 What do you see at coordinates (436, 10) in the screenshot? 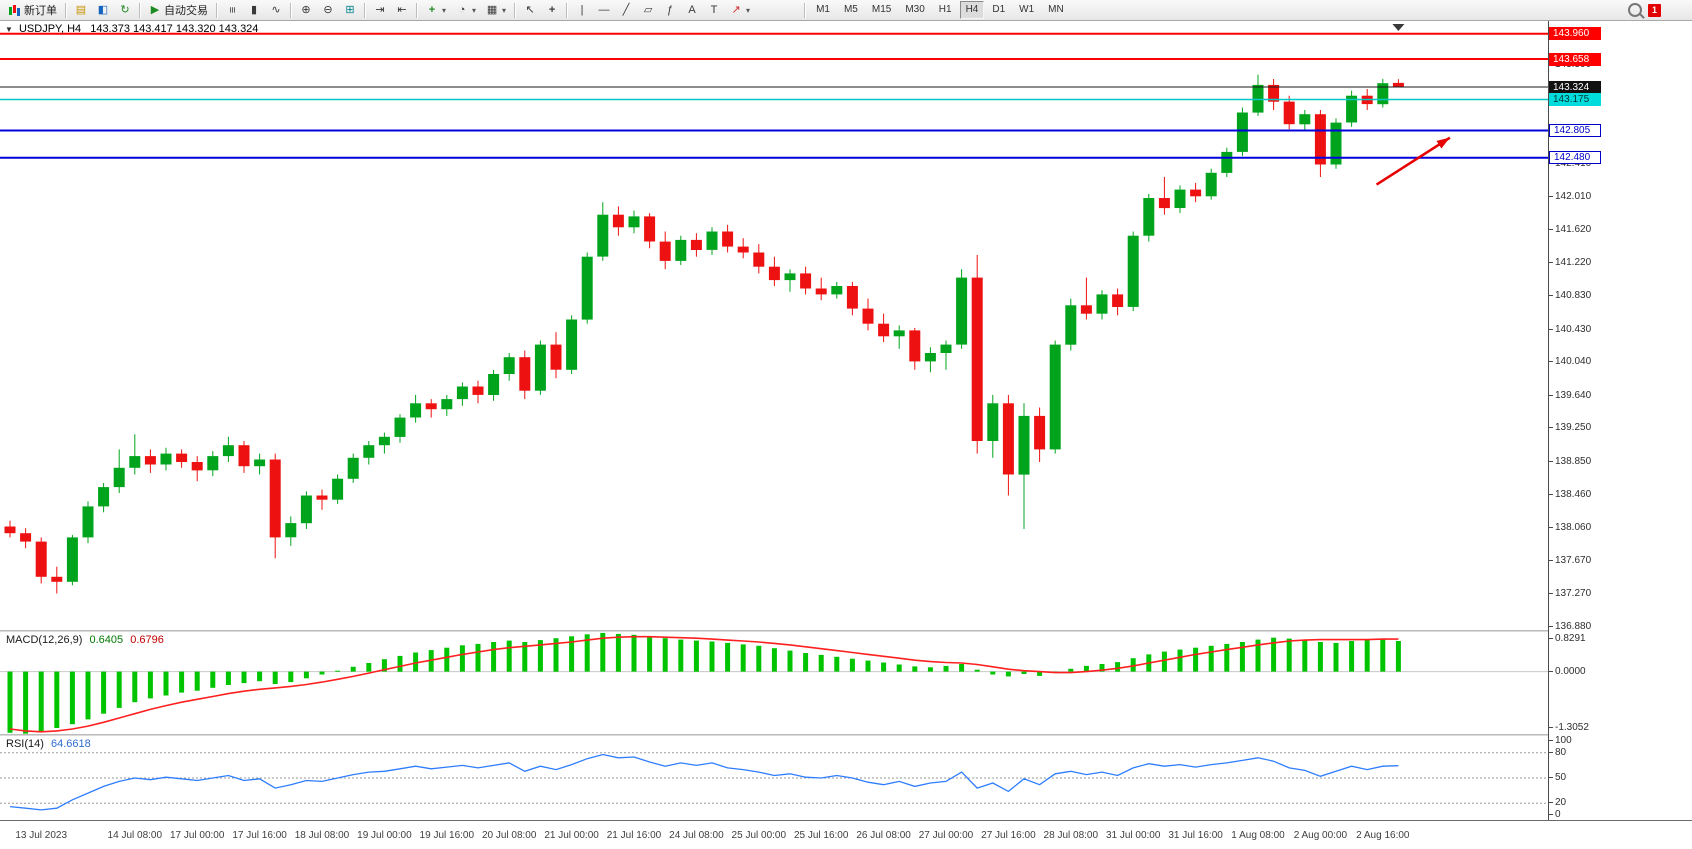
I see `indicators-button: +▾` at bounding box center [436, 10].